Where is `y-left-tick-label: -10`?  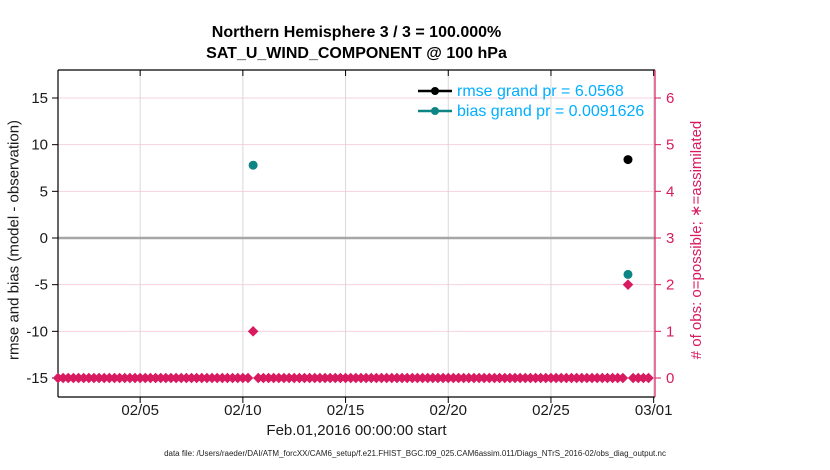 y-left-tick-label: -10 is located at coordinates (37, 331).